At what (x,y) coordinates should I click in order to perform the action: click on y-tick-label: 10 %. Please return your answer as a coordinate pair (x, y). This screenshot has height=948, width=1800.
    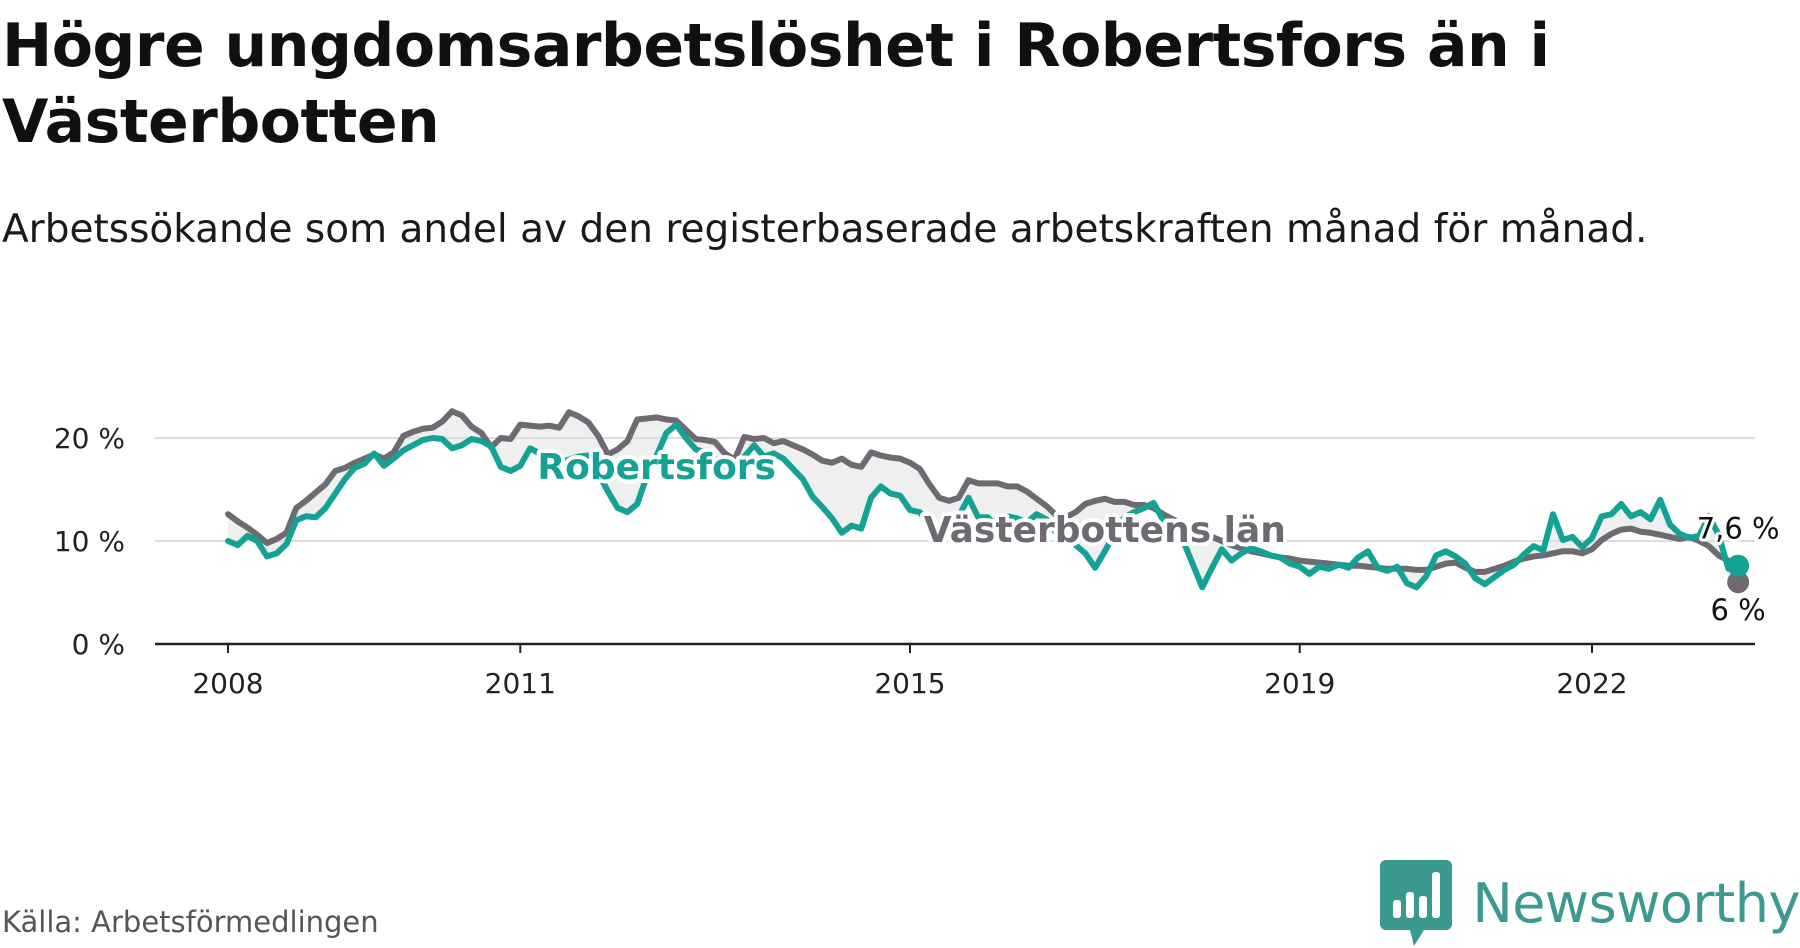
    Looking at the image, I should click on (89, 541).